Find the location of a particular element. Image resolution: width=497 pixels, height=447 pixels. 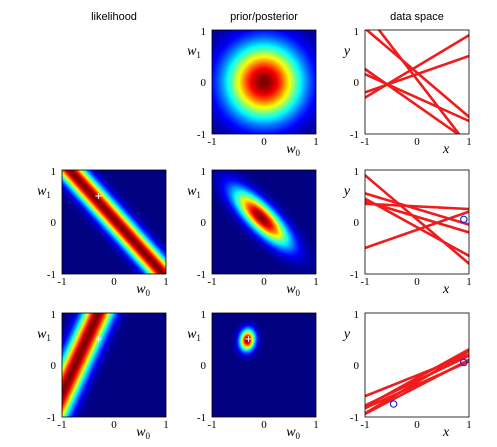

panel-likelihood-row-2: -1 0 1 1 0 -1 w0 w1 is located at coordinates (103, 232).